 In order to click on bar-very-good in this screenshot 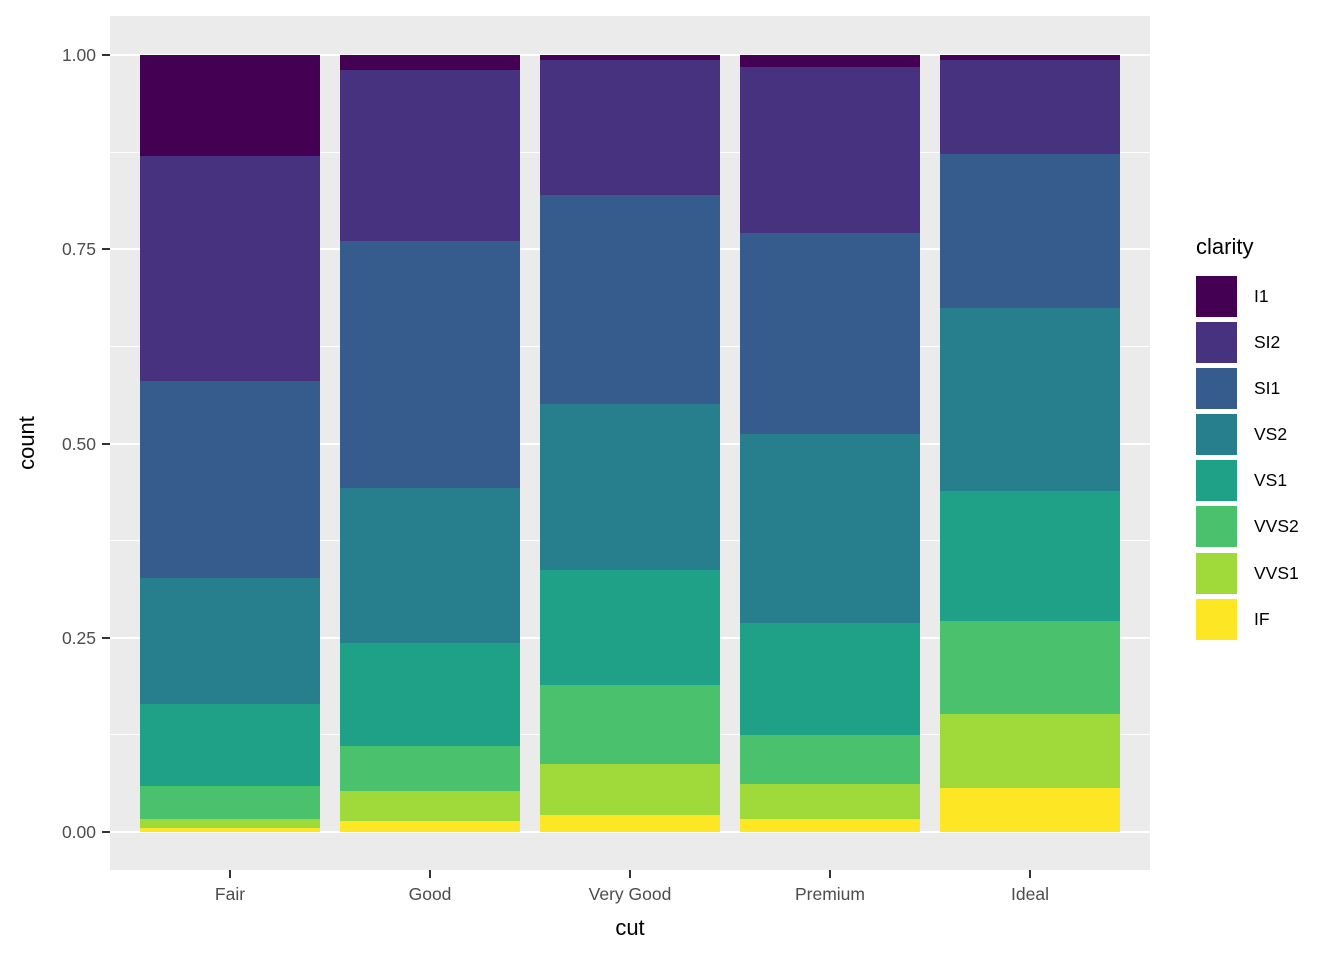, I will do `click(630, 443)`.